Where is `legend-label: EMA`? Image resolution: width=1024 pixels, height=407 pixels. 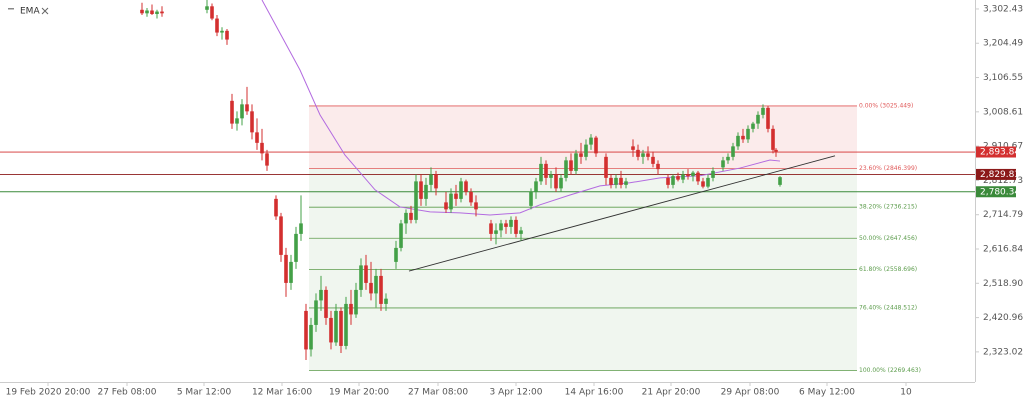 legend-label: EMA is located at coordinates (30, 12).